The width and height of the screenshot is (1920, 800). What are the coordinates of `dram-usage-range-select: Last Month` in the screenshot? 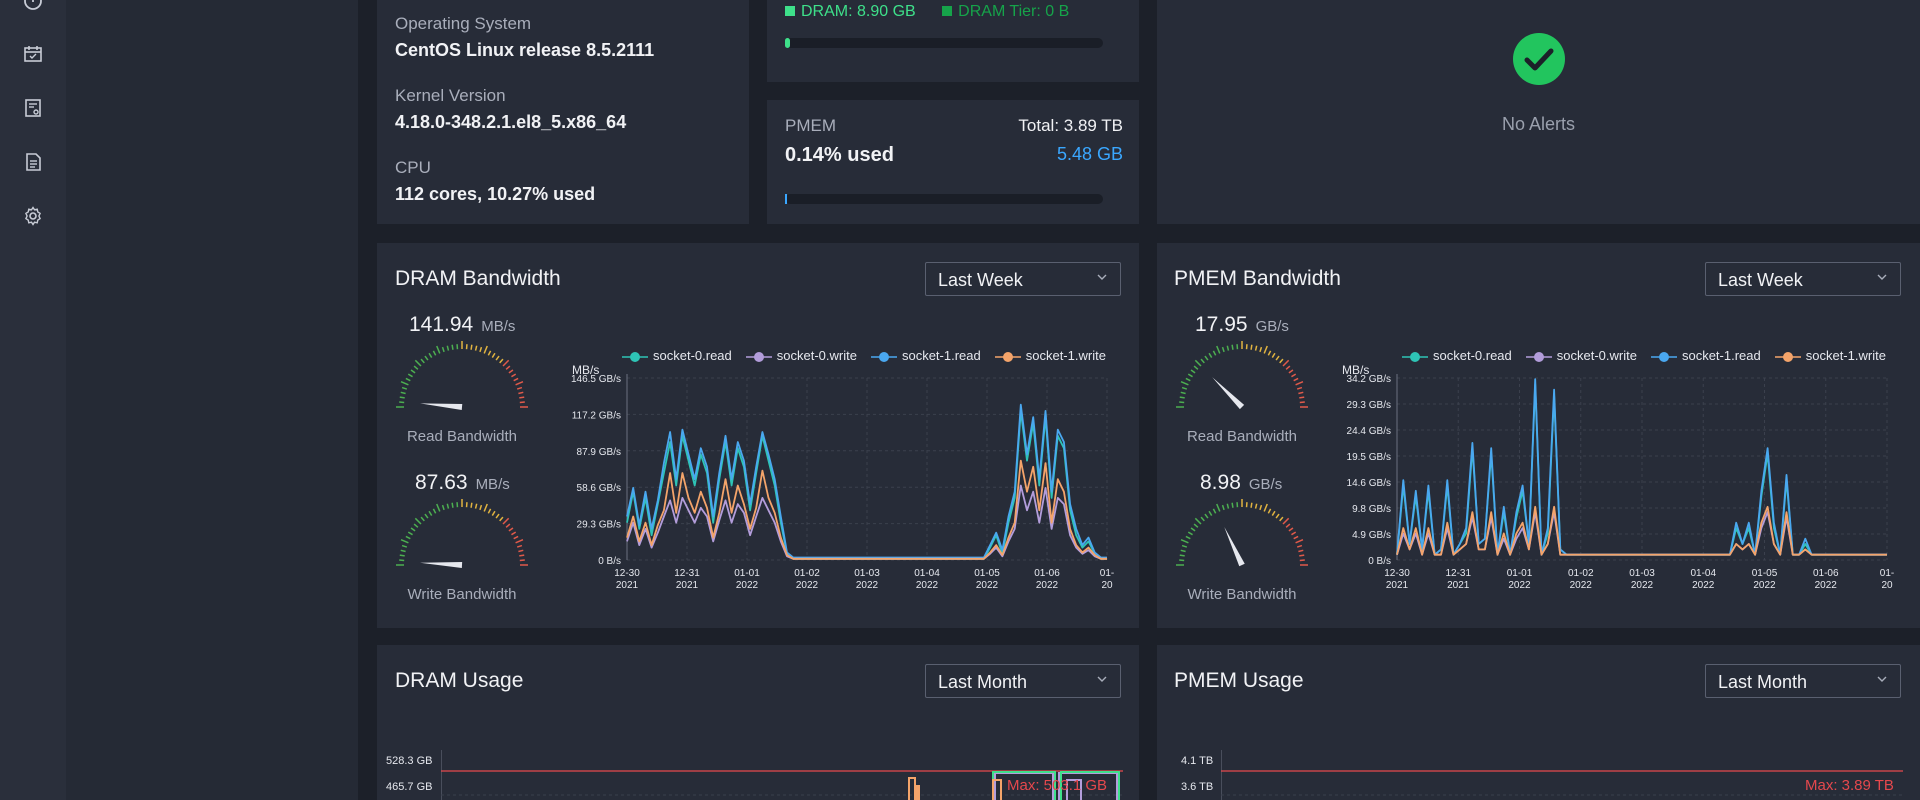 It's located at (1023, 681).